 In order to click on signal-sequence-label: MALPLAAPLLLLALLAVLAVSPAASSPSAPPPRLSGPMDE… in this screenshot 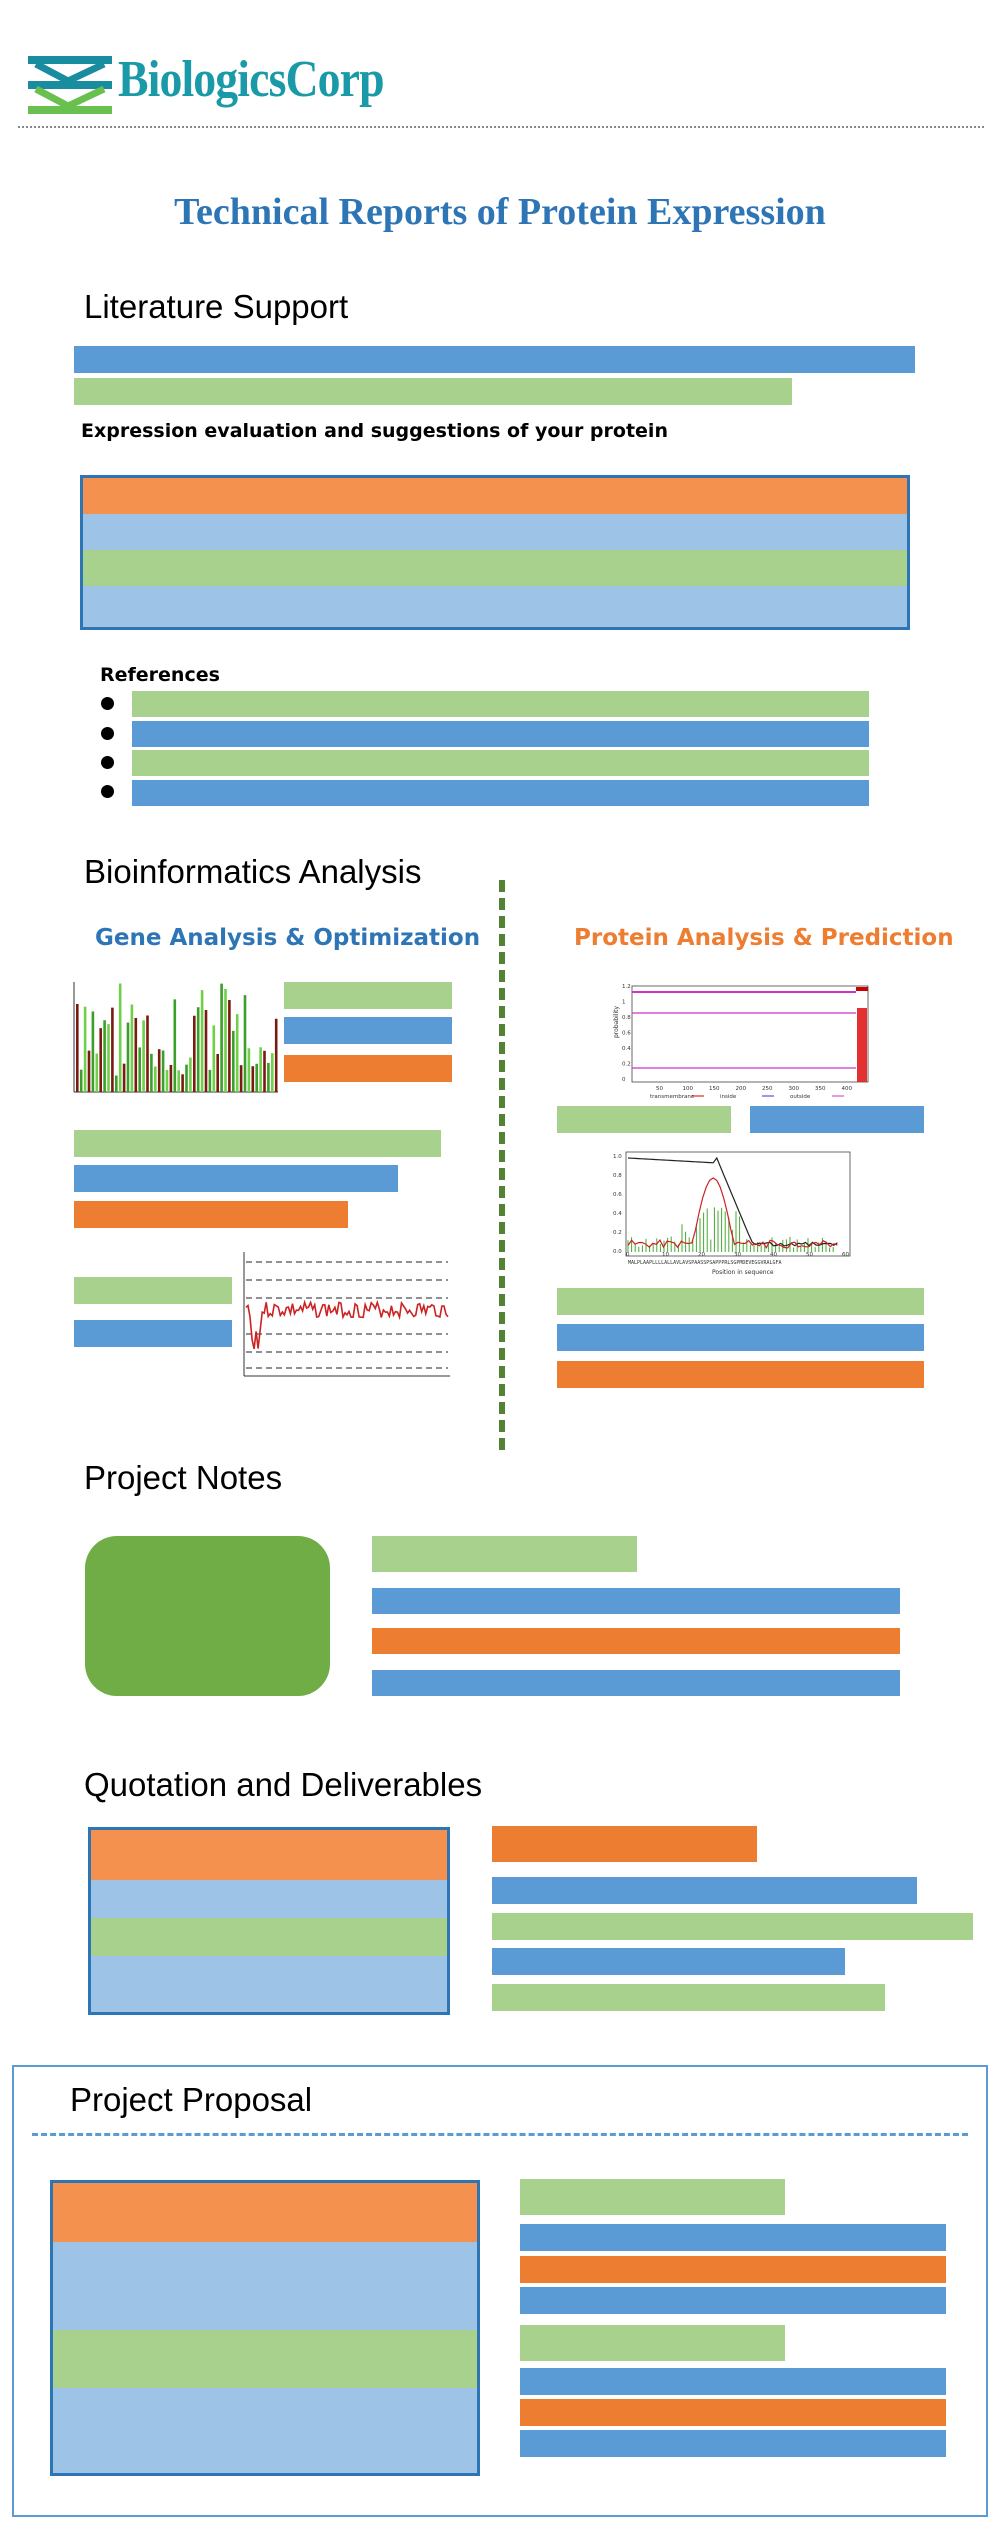, I will do `click(705, 1263)`.